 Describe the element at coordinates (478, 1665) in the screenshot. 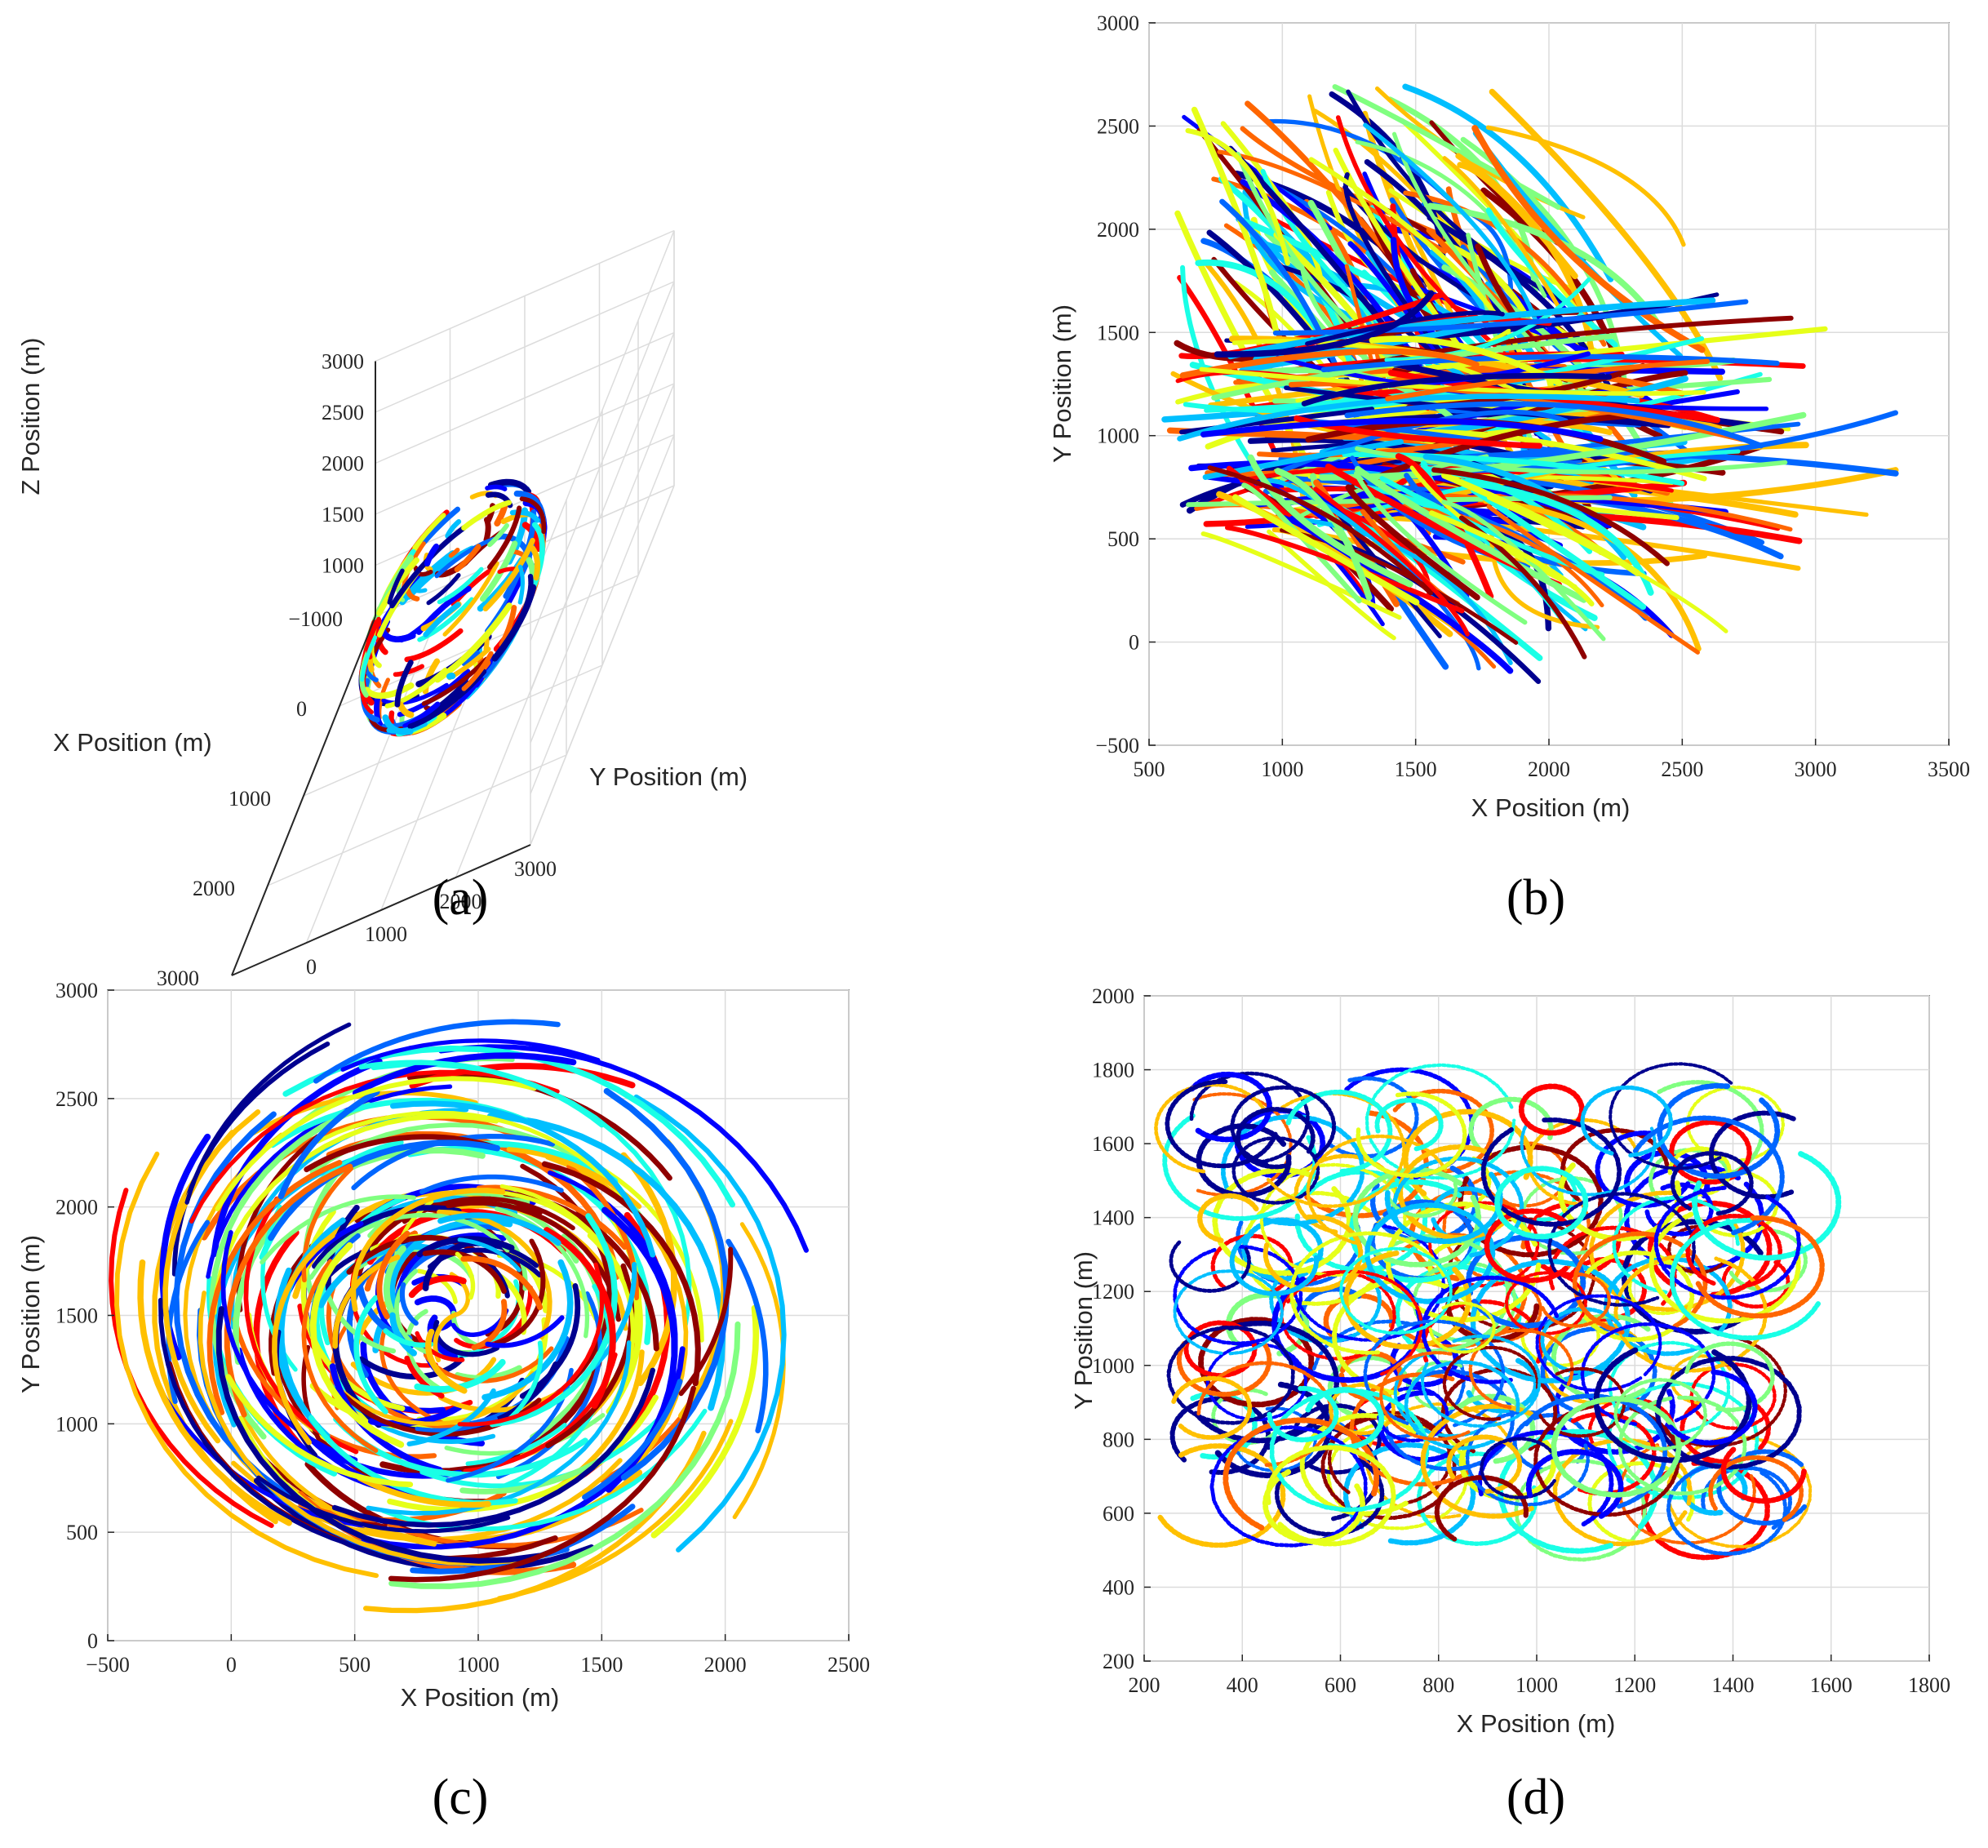

I see `c-xtick-label: 1000` at that location.